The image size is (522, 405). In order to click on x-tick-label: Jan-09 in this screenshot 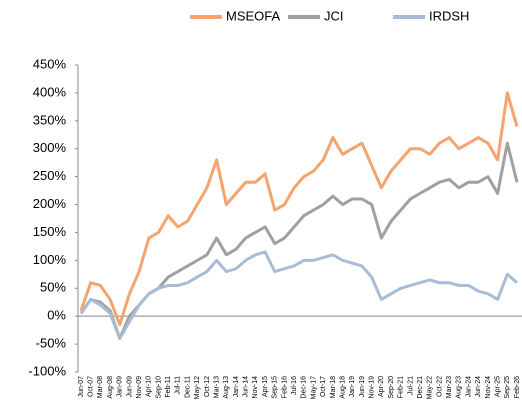, I will do `click(120, 387)`.